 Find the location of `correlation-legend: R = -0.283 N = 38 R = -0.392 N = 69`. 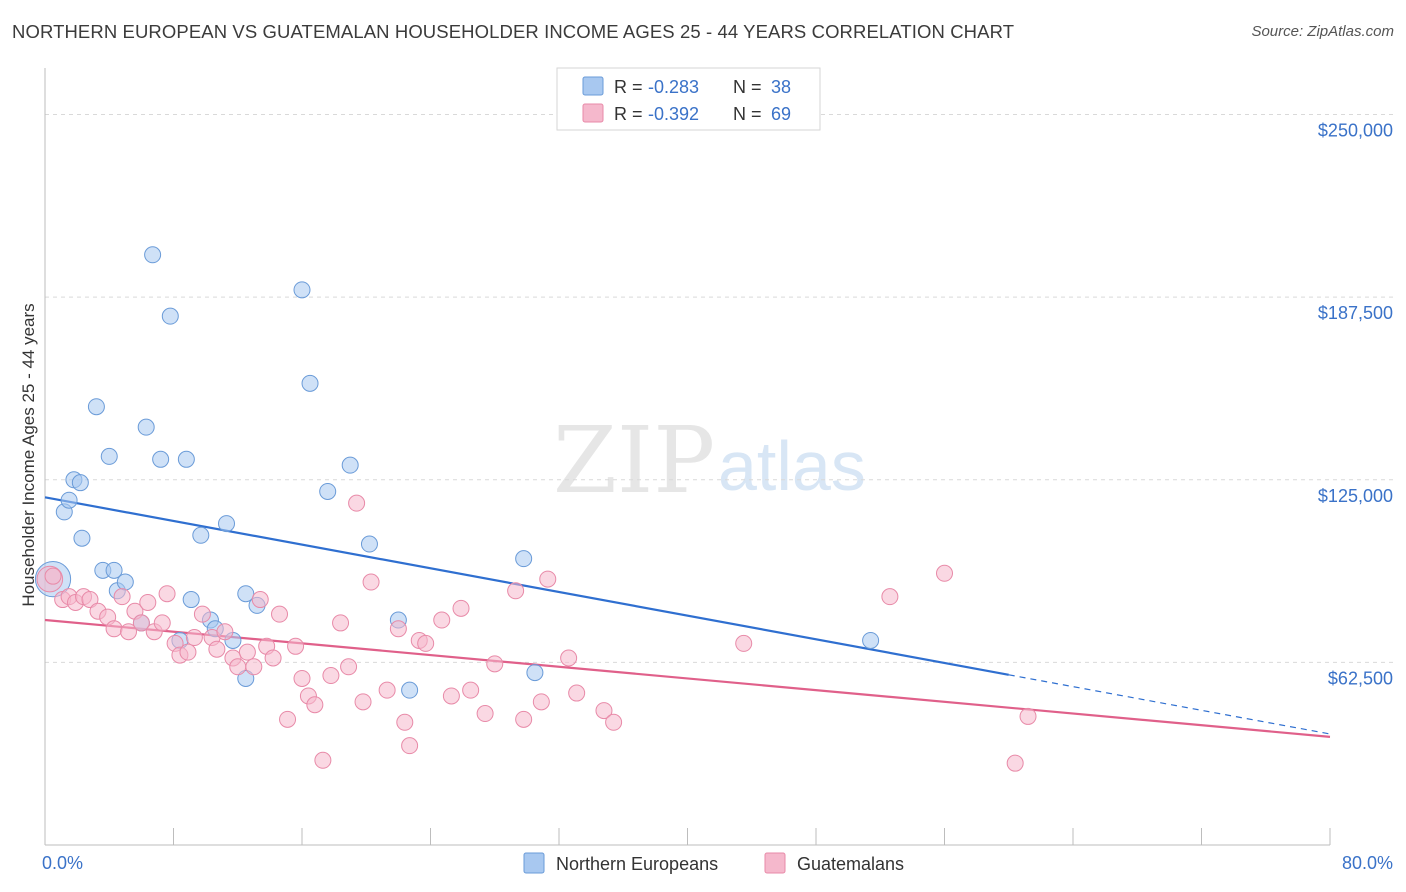

correlation-legend: R = -0.283 N = 38 R = -0.392 N = 69 is located at coordinates (688, 99).